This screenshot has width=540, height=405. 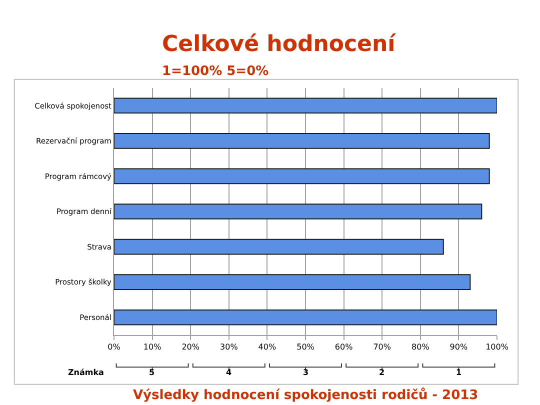 What do you see at coordinates (191, 347) in the screenshot?
I see `x-tick-label: 20%` at bounding box center [191, 347].